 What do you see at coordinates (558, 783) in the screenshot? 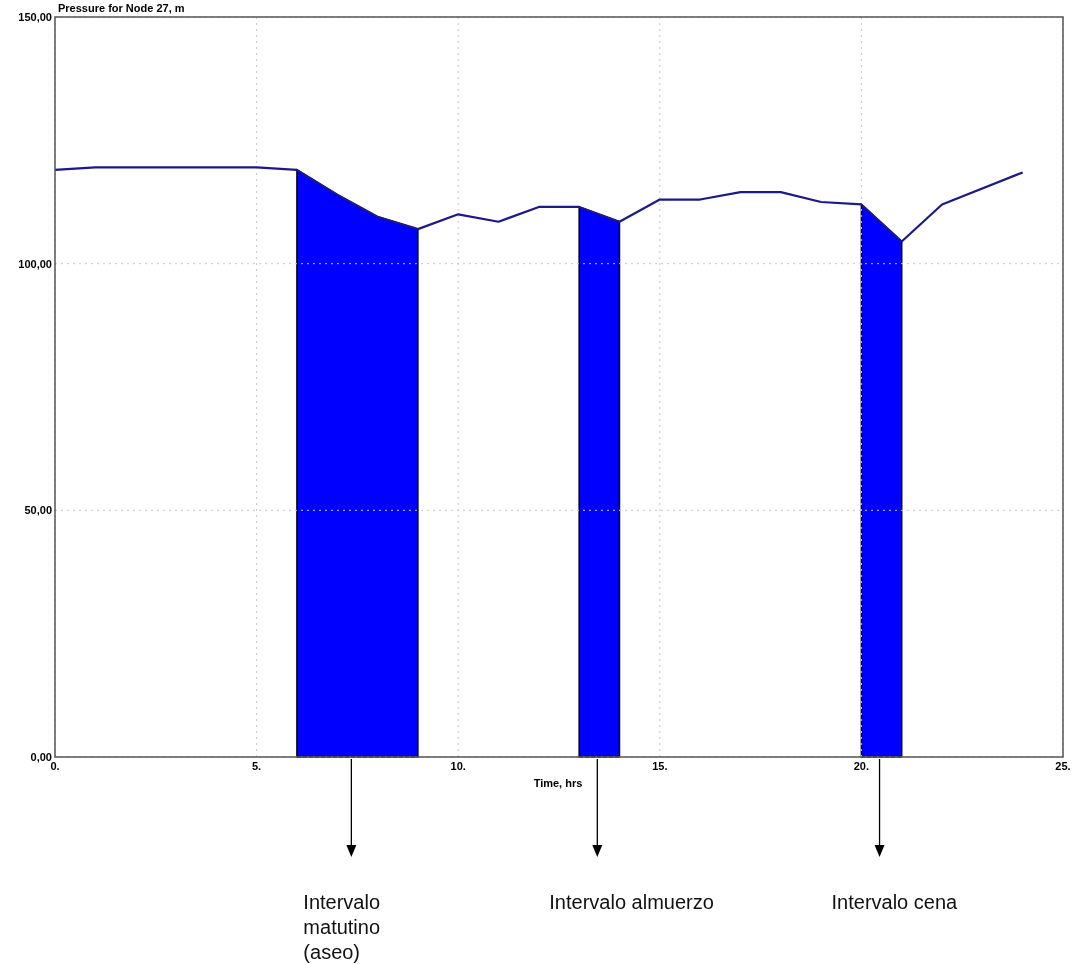
I see `x-axis-title: Time, hrs` at bounding box center [558, 783].